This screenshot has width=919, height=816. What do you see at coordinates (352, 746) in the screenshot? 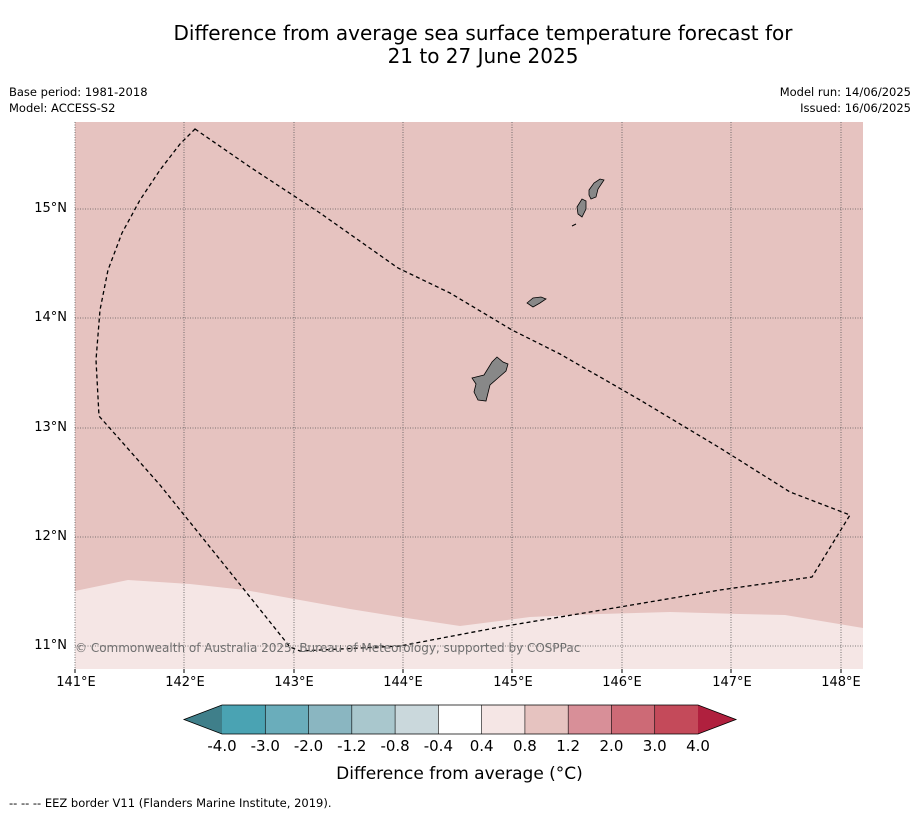
I see `colorbar-tick-label: -1.2` at bounding box center [352, 746].